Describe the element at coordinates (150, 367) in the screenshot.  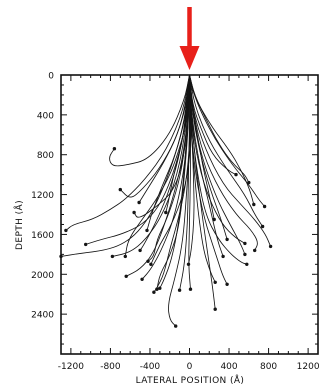
I see `x-tick-label: -400` at that location.